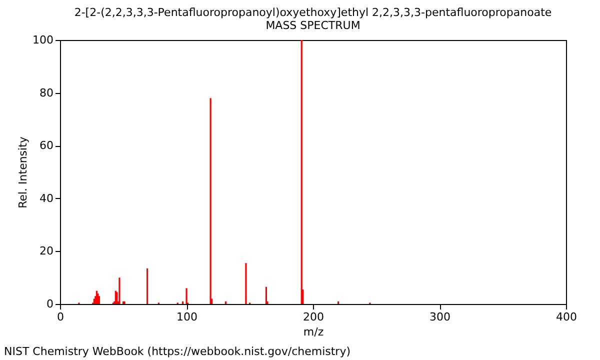  Describe the element at coordinates (177, 351) in the screenshot. I see `text: NIST Chemistry WebBook (https://webbook.nist.gov/chemistry)` at that location.